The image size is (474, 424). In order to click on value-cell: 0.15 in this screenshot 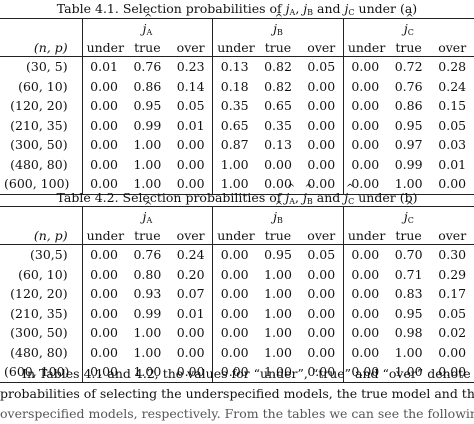, I will do `click(452, 105)`.